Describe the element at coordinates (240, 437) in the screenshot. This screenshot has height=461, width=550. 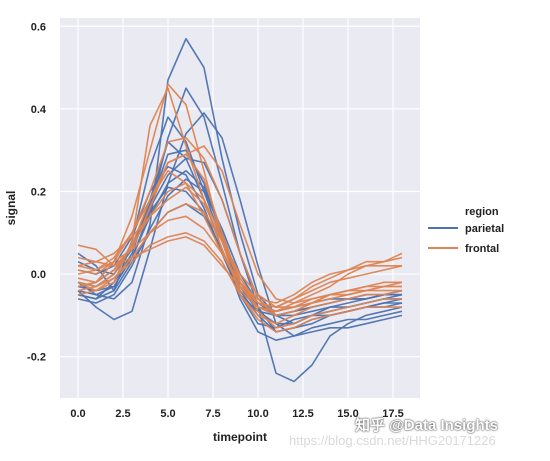
I see `x-axis-label: timepoint` at that location.